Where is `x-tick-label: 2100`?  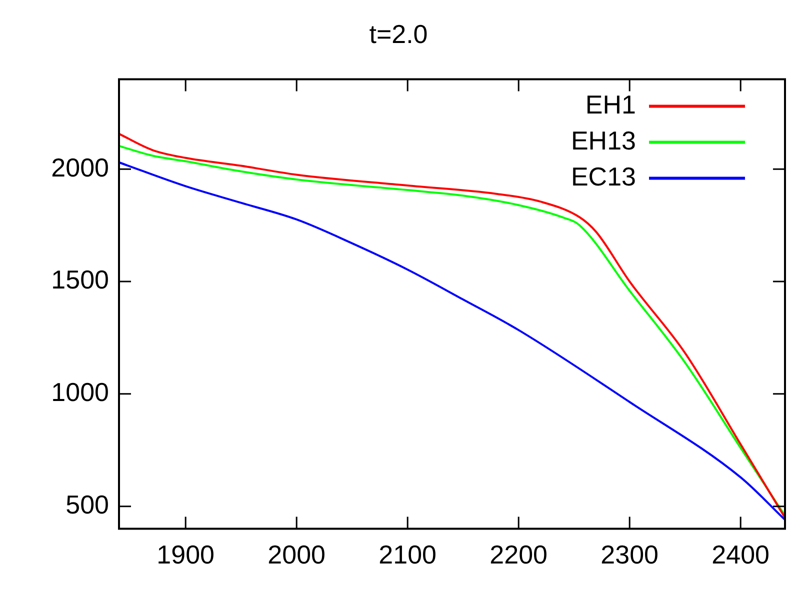
x-tick-label: 2100 is located at coordinates (407, 555).